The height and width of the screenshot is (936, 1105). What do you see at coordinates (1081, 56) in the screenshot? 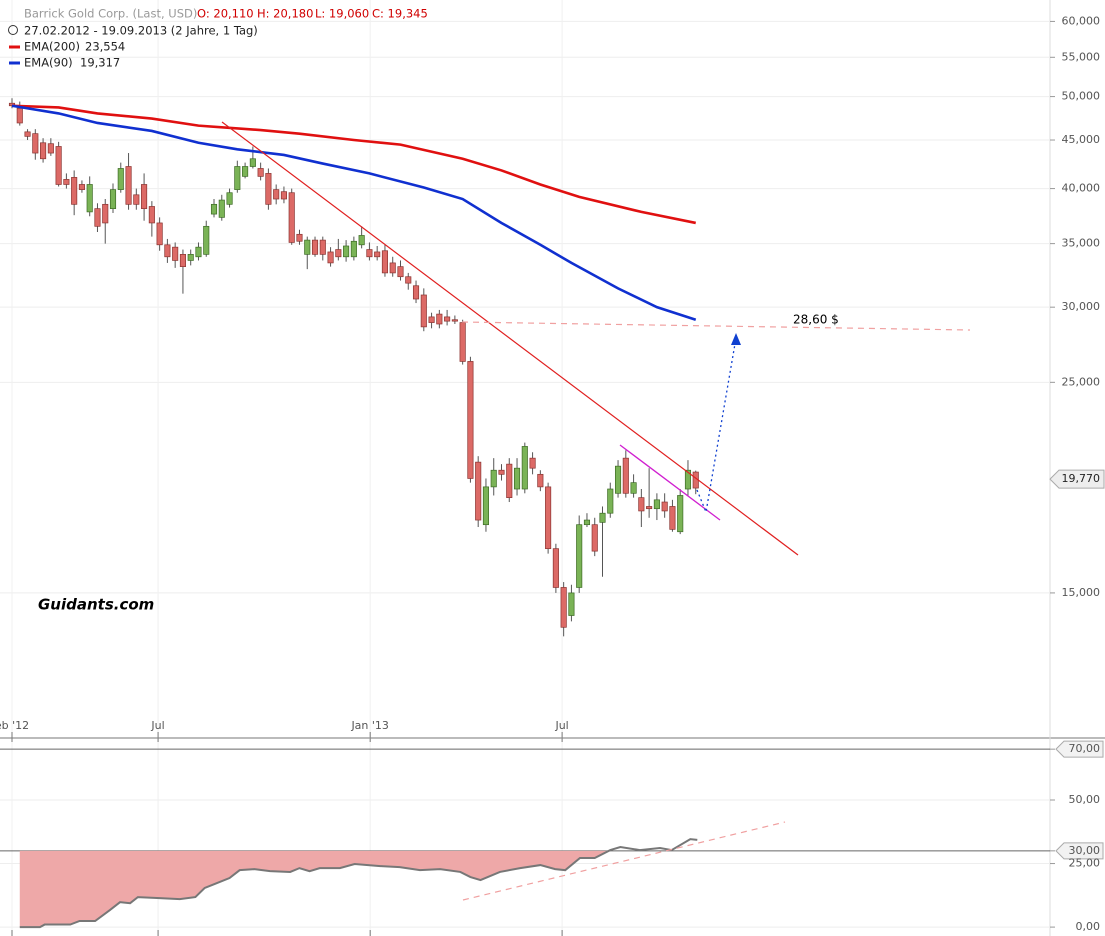
I see `y-tick-label: 55,000` at bounding box center [1081, 56].